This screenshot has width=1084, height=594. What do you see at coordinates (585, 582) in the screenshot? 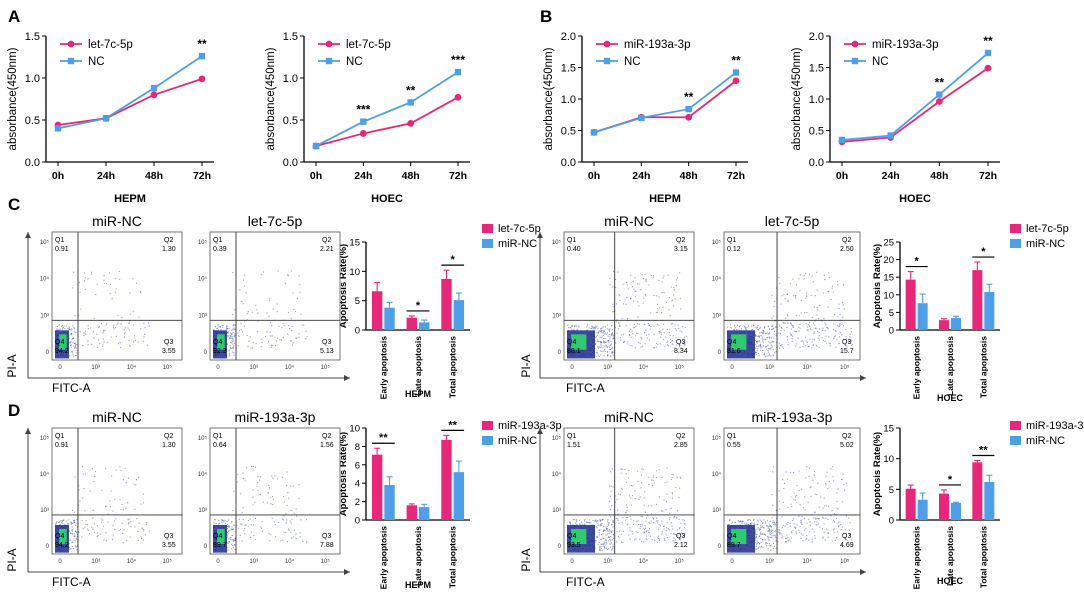
I see `flow-x-axis-label: FITC-A` at bounding box center [585, 582].